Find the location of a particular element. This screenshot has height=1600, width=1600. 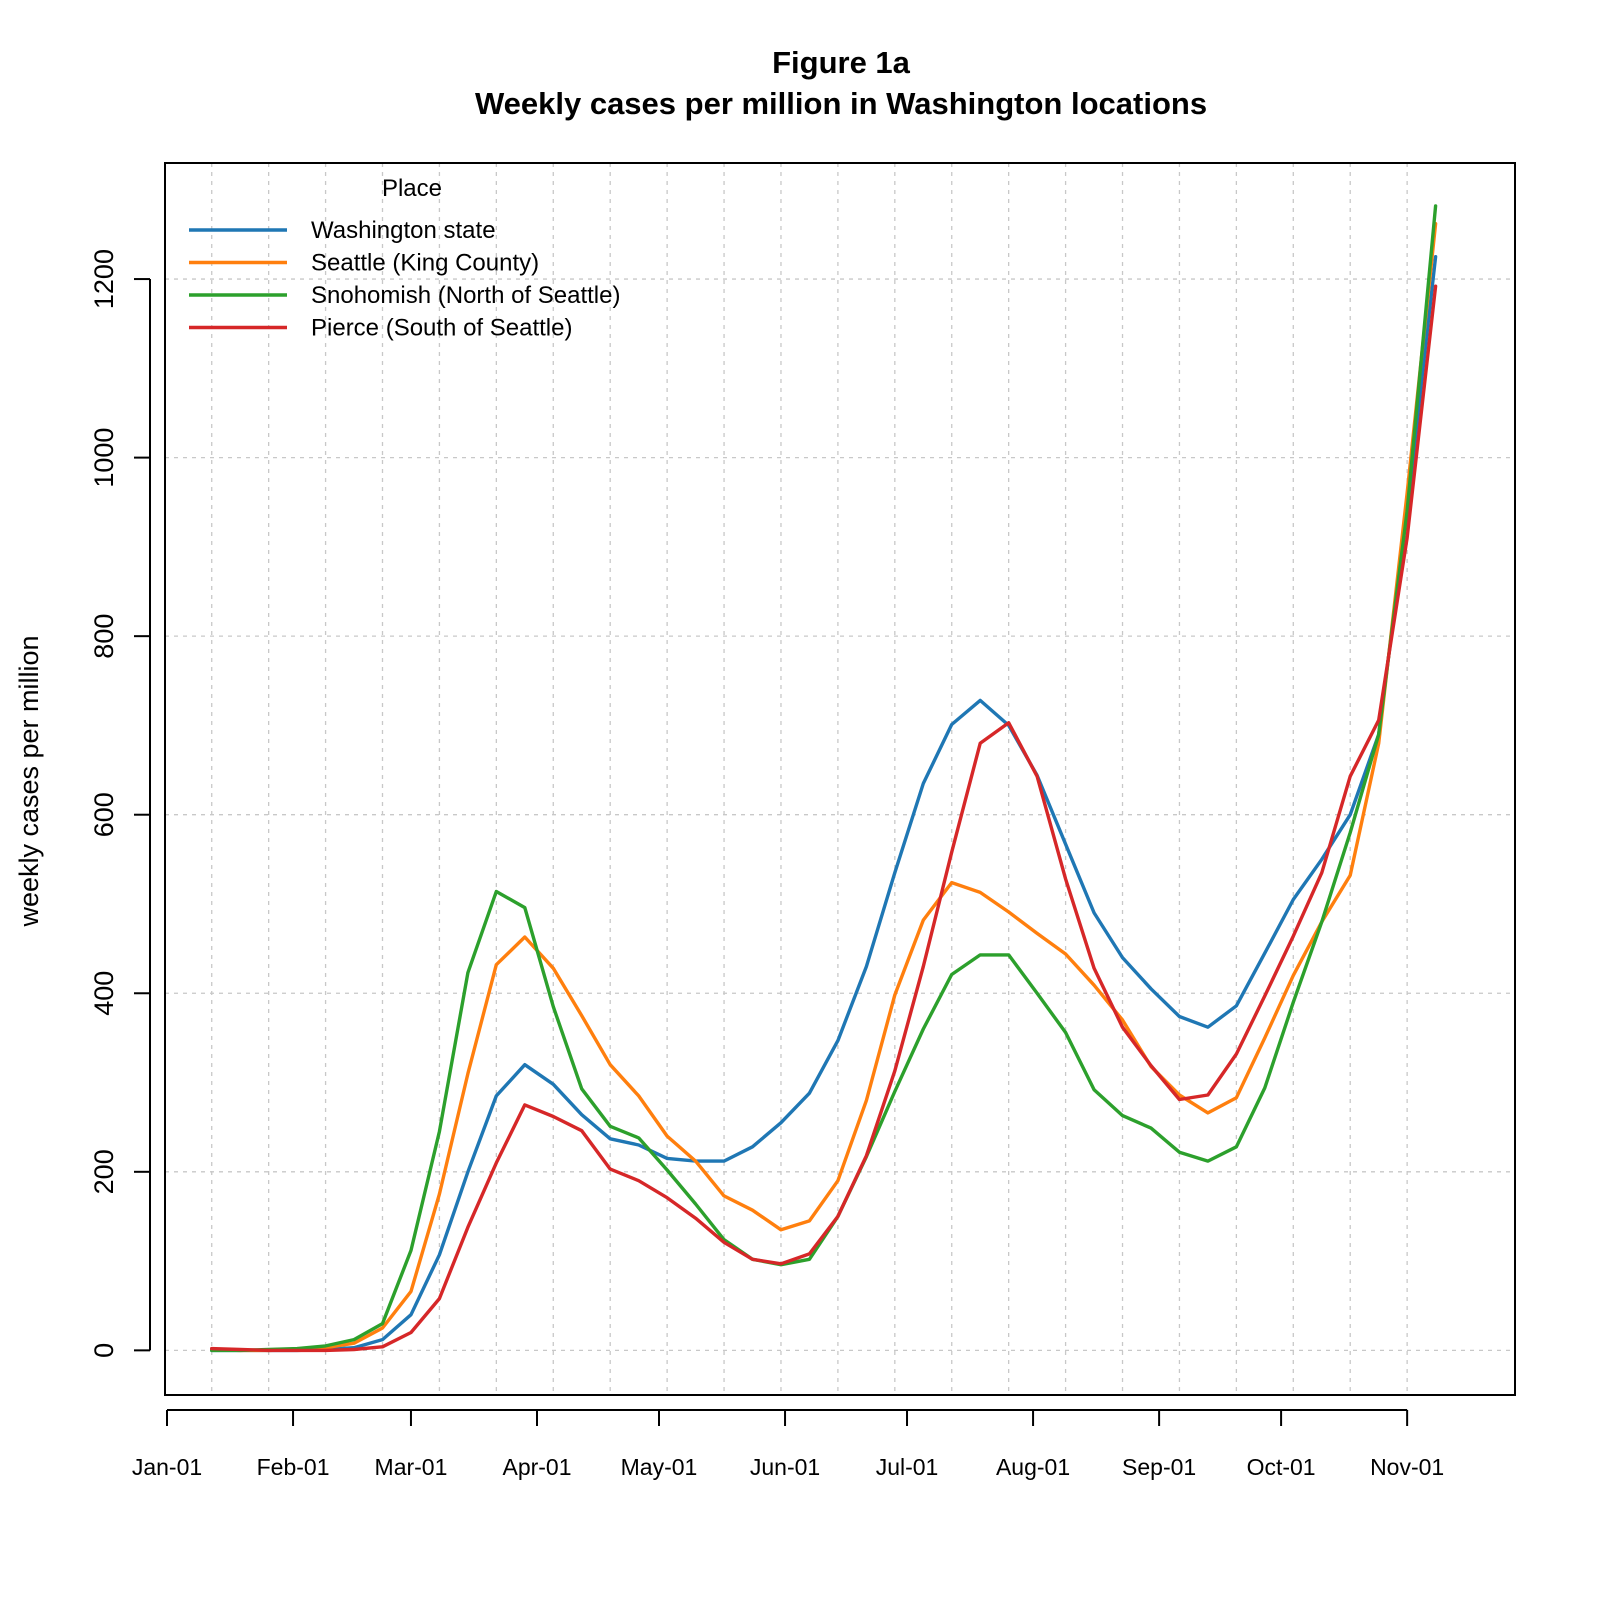

legend-label: Pierce (South of Seattle) is located at coordinates (441, 328).